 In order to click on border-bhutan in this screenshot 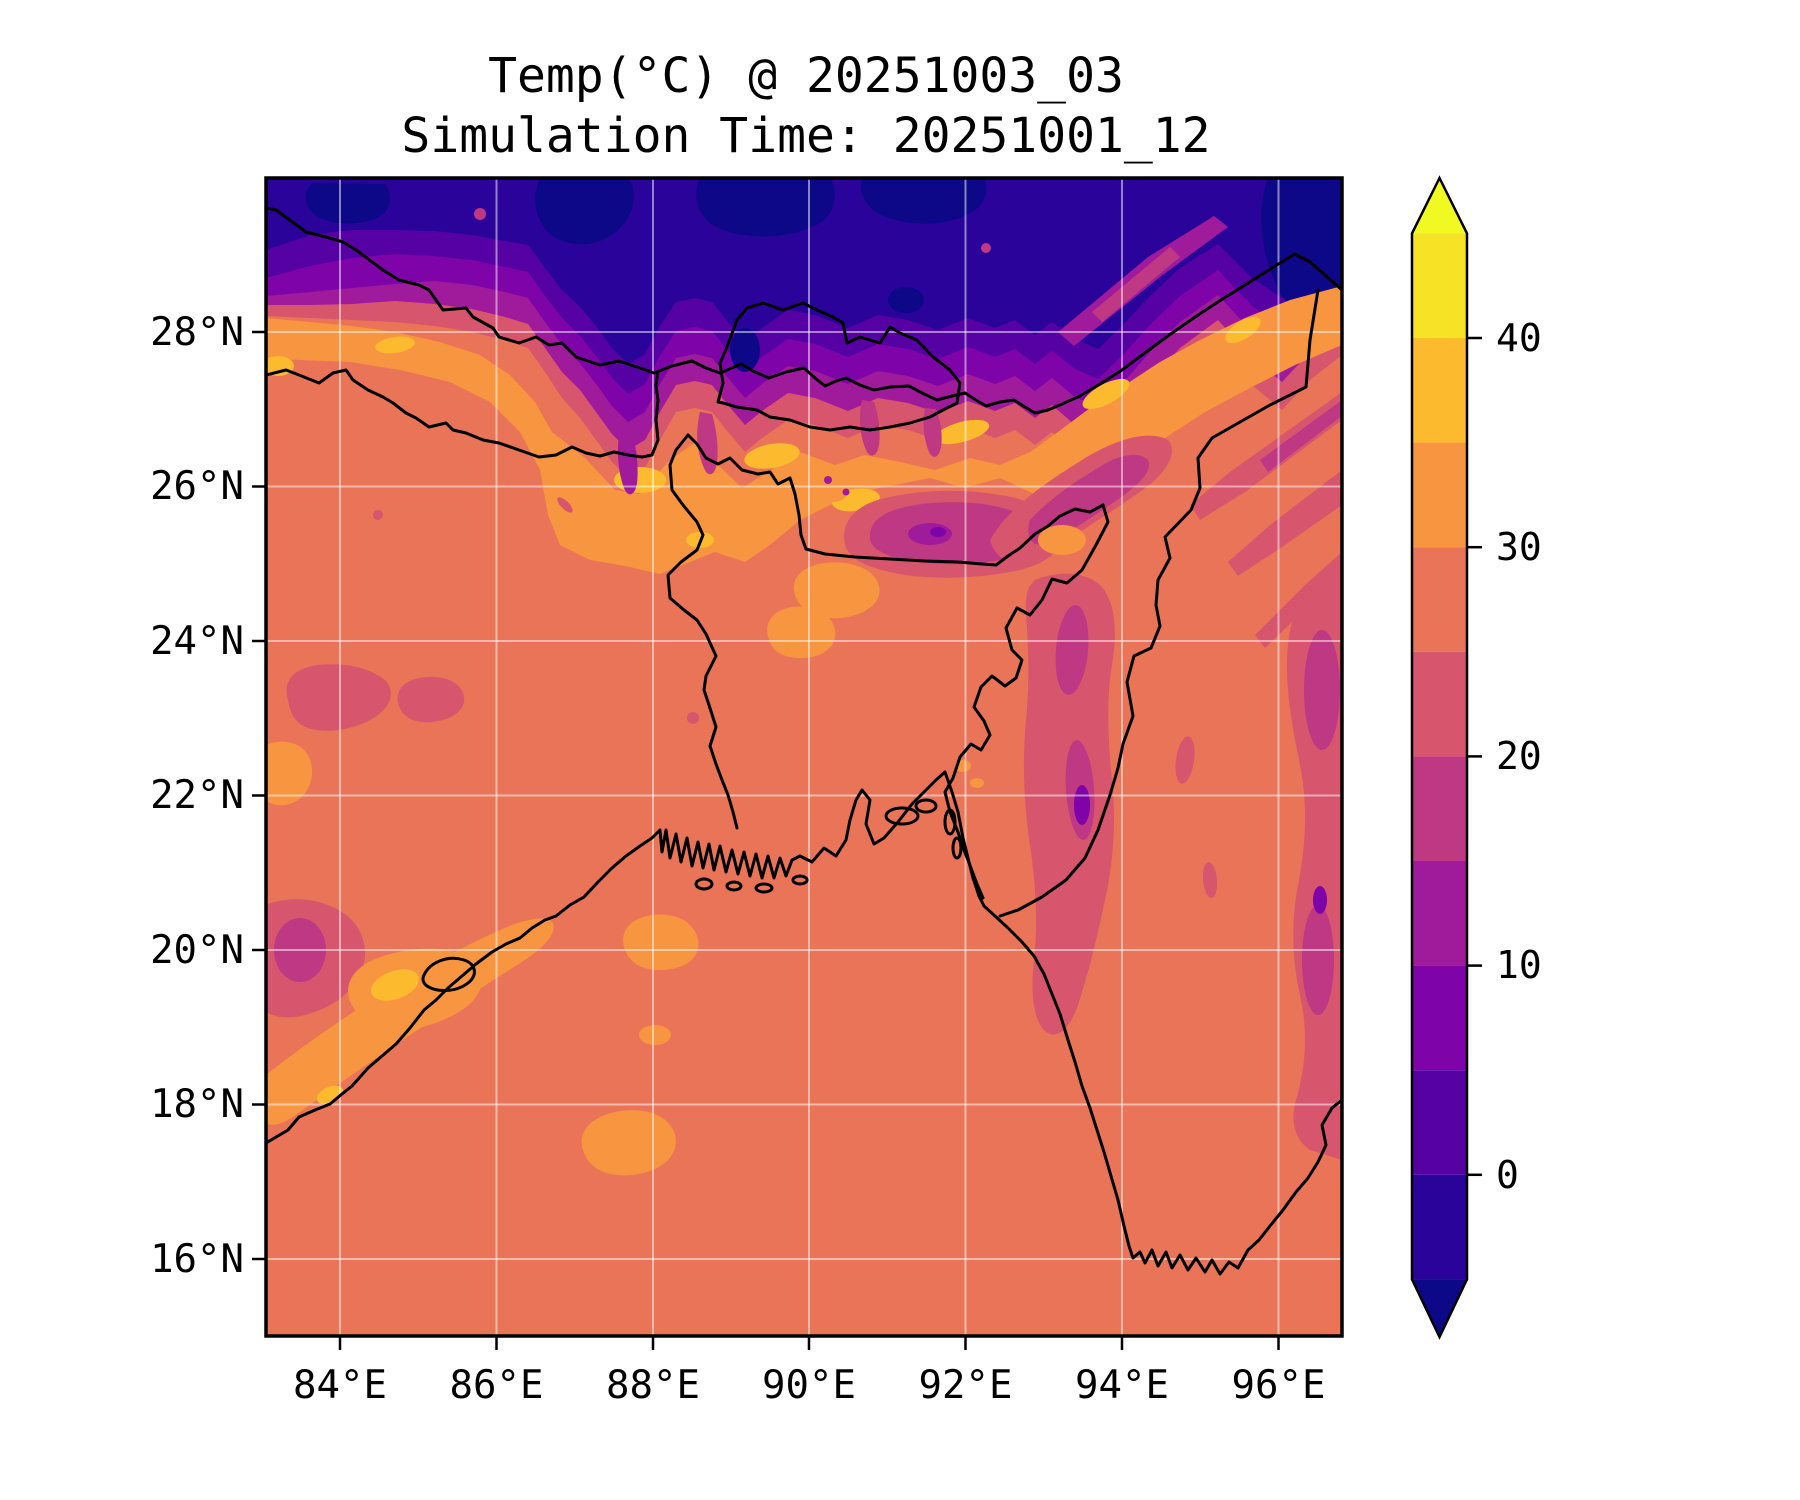, I will do `click(839, 366)`.